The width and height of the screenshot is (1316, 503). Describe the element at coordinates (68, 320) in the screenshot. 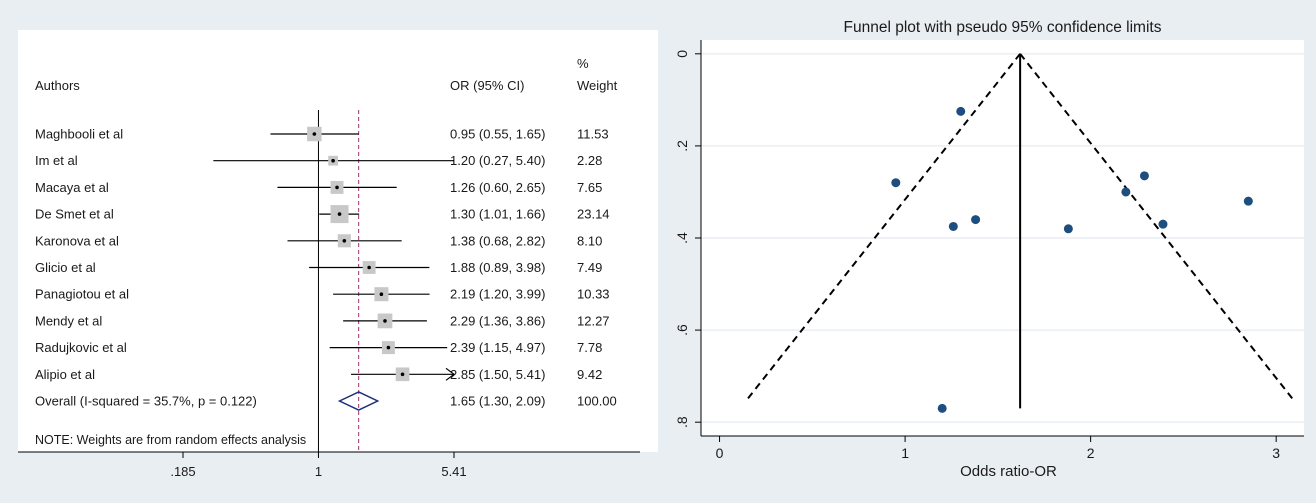

I see `study-author: Mendy et al` at that location.